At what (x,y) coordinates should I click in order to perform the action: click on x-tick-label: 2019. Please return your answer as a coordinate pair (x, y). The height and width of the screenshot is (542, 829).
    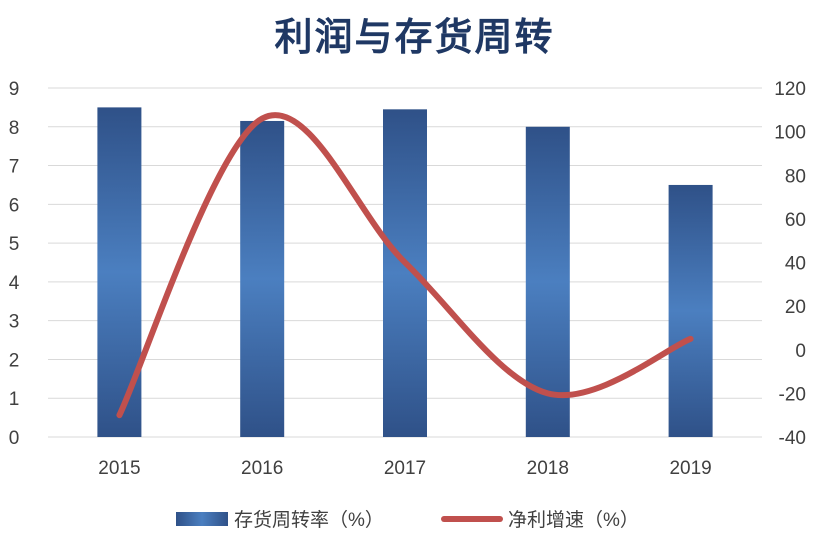
    Looking at the image, I should click on (690, 468).